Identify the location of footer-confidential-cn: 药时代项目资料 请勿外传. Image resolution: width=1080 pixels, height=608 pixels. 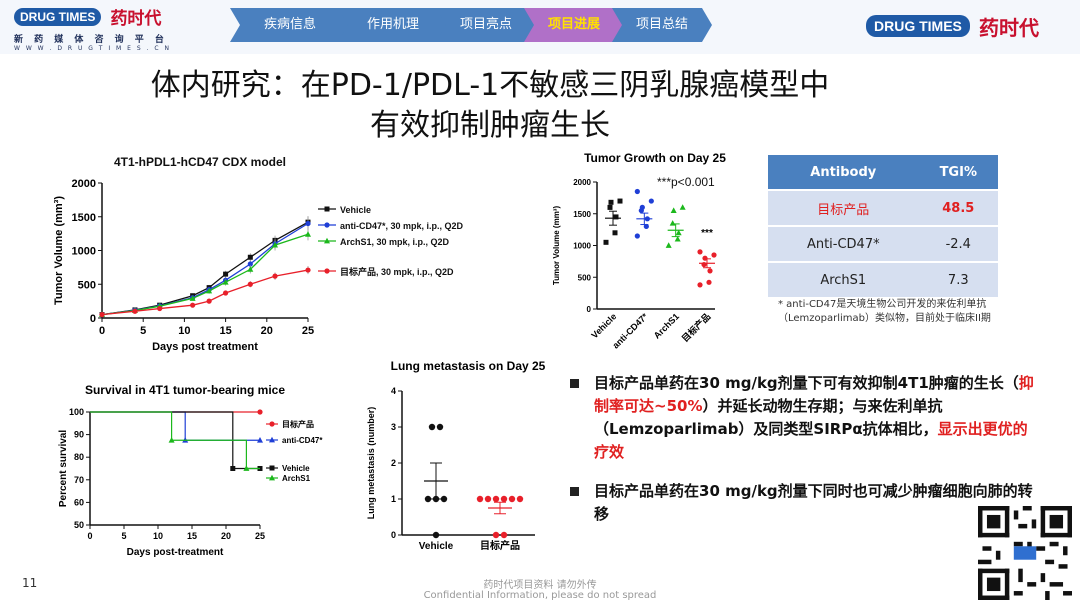
(540, 585).